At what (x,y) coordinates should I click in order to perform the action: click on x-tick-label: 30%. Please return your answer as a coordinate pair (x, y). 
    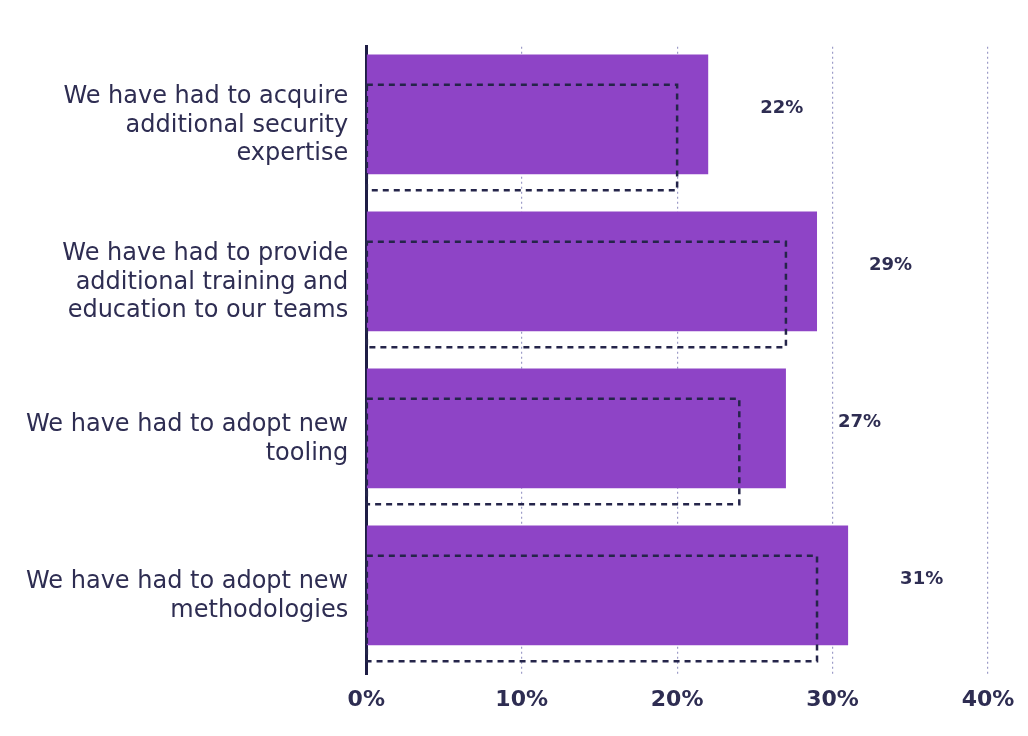
    Looking at the image, I should click on (832, 698).